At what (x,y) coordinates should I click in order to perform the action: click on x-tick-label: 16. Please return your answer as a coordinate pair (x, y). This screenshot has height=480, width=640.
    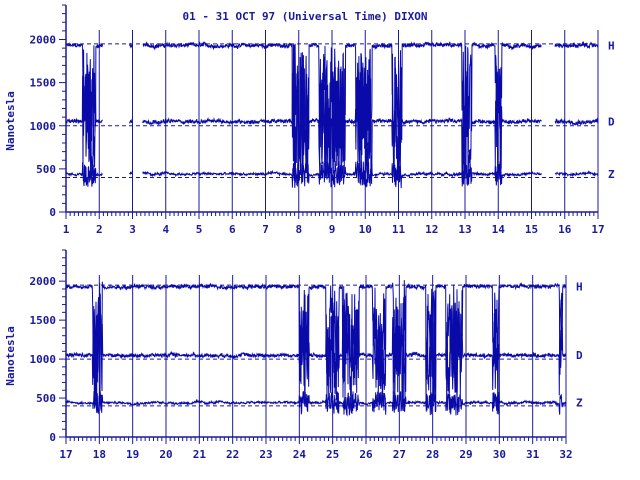
    Looking at the image, I should click on (565, 229).